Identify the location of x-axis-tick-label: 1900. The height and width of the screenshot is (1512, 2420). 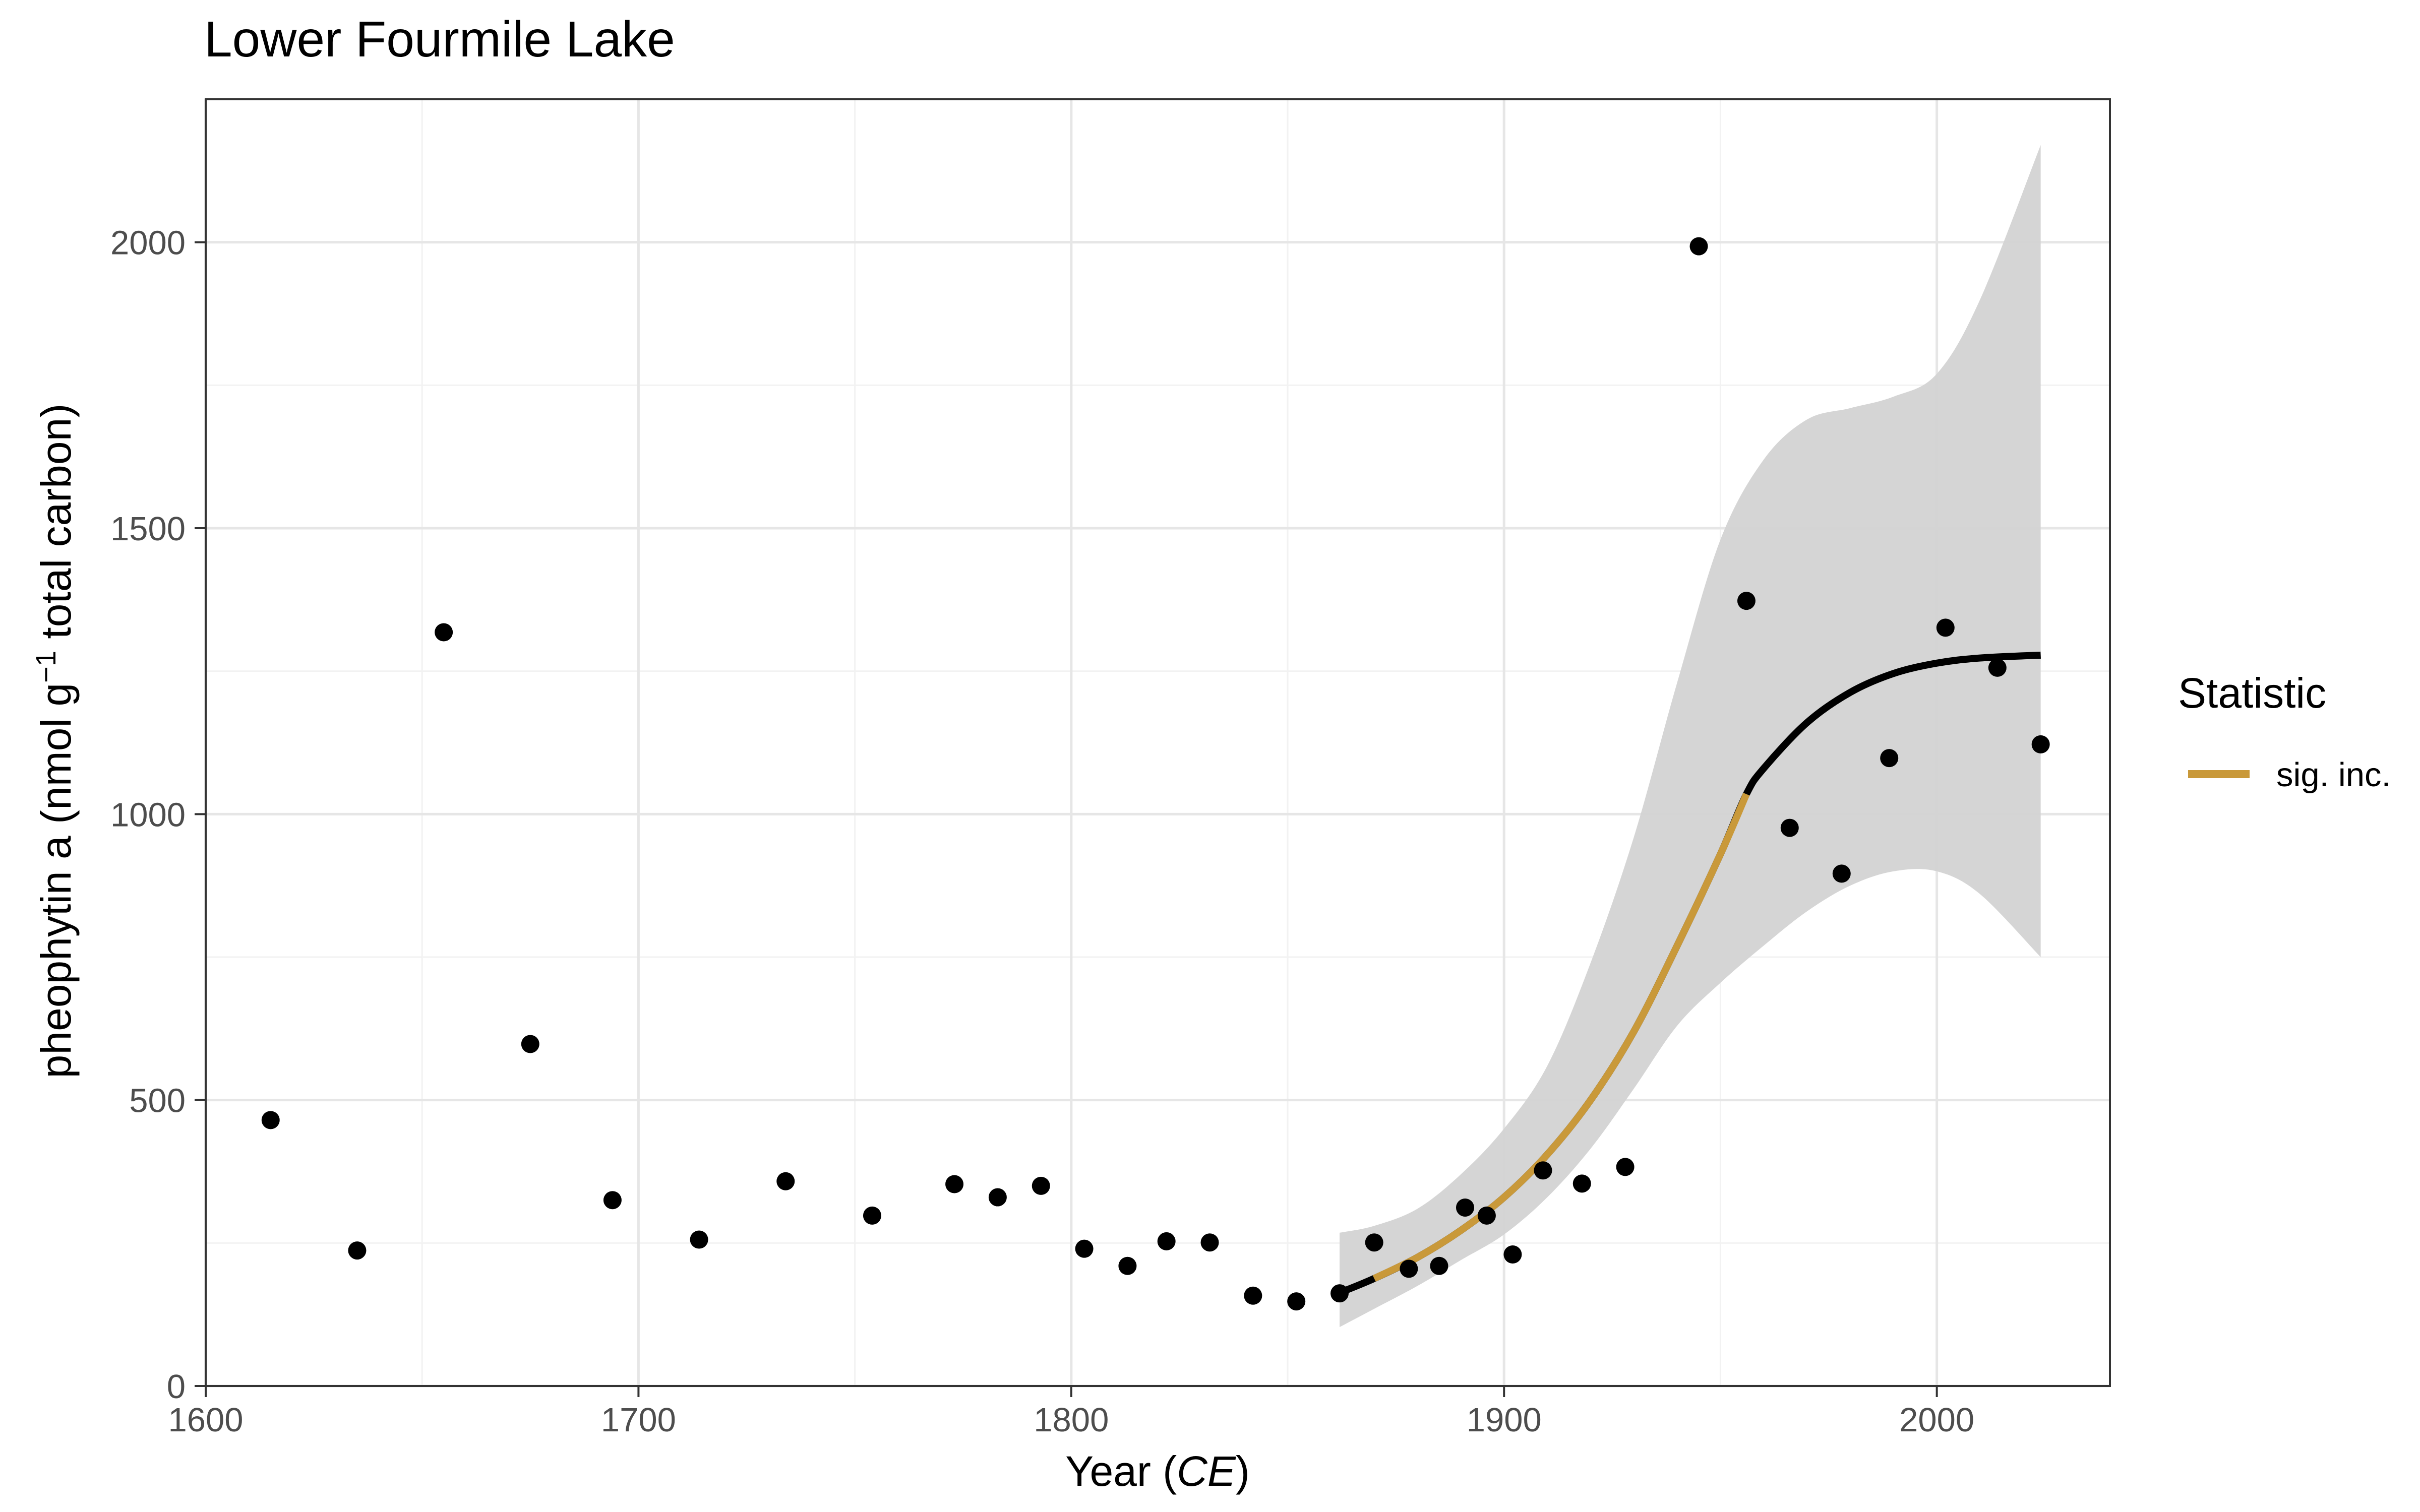
(1504, 1420).